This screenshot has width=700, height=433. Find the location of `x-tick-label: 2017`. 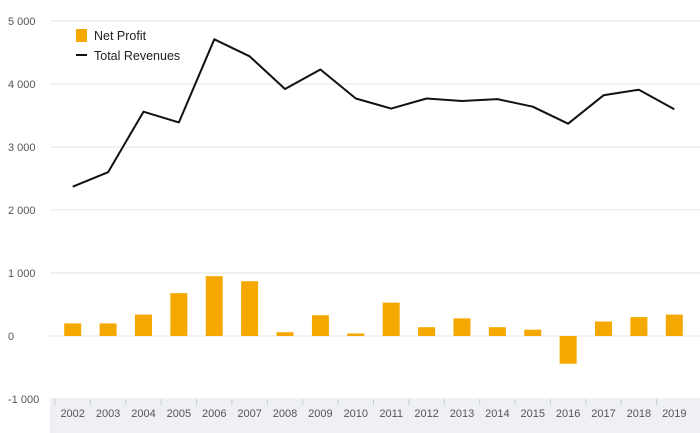

x-tick-label: 2017 is located at coordinates (603, 414).